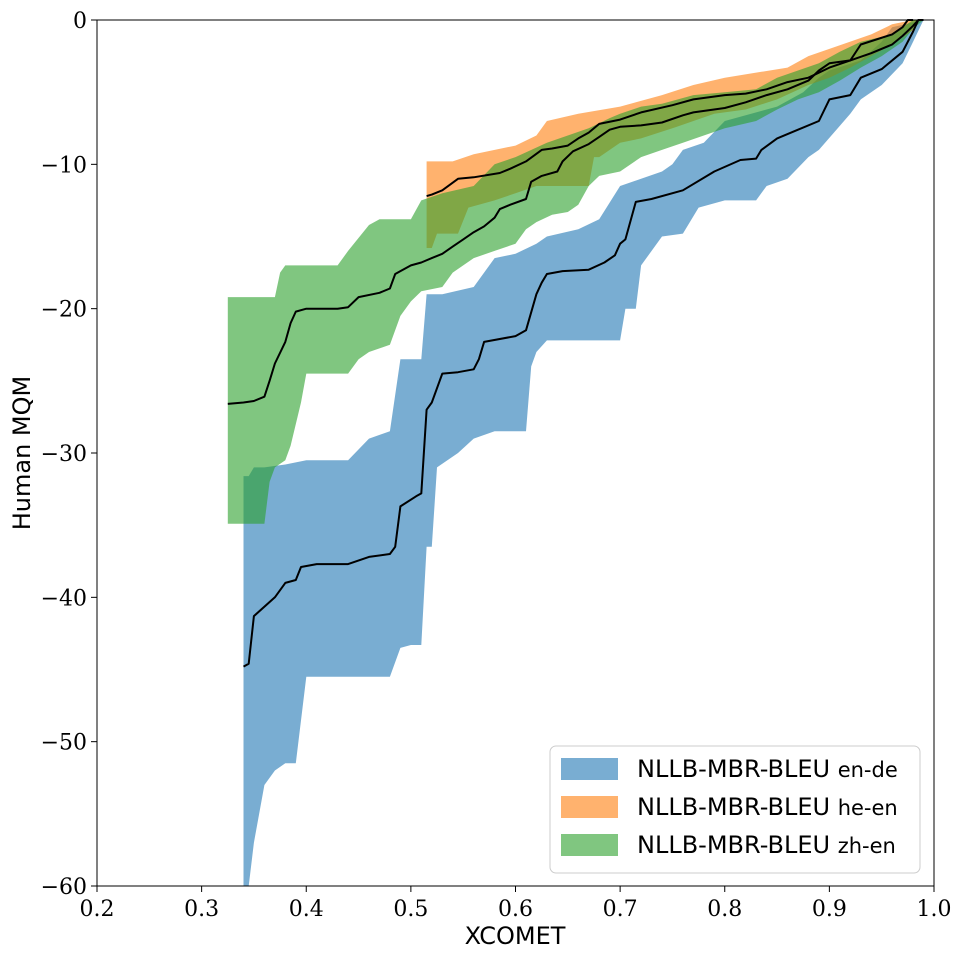 The image size is (960, 960). Describe the element at coordinates (64, 165) in the screenshot. I see `y-tick-label: −10` at that location.